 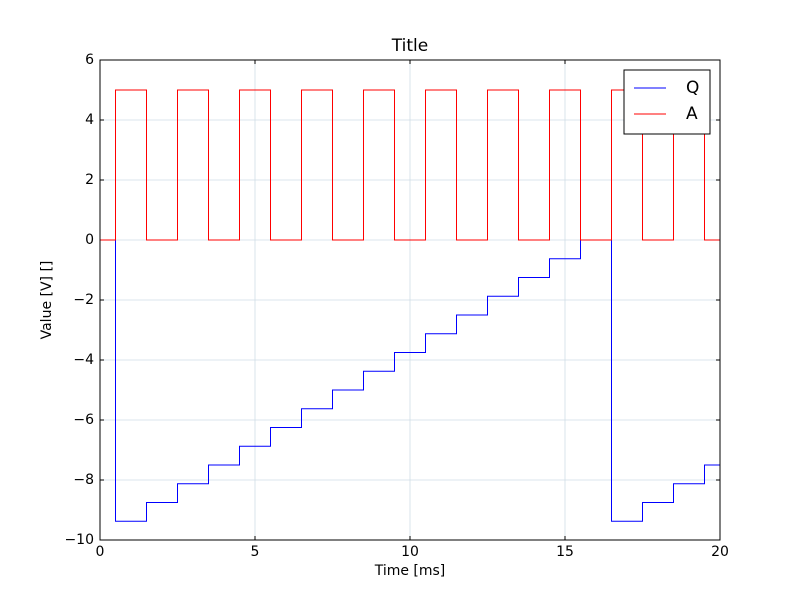 I want to click on y-tick-label: −8, so click(x=83, y=480).